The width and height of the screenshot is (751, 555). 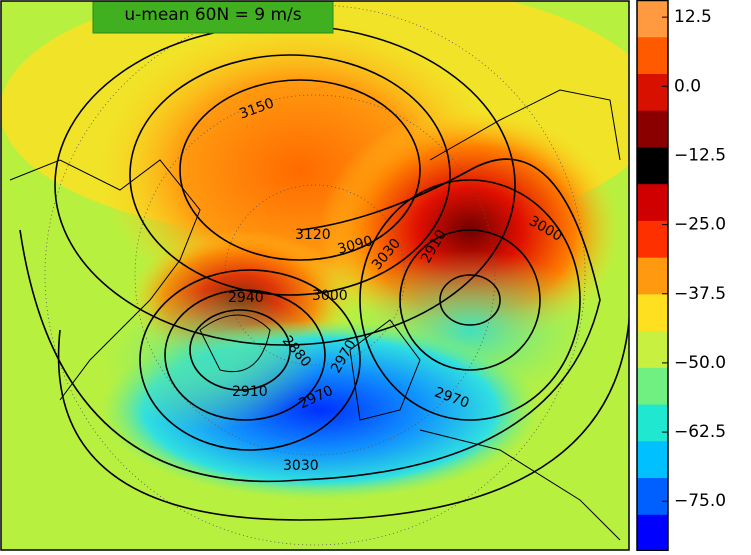 What do you see at coordinates (212, 15) in the screenshot?
I see `annotation: u-mean 60N = 9 m/s` at bounding box center [212, 15].